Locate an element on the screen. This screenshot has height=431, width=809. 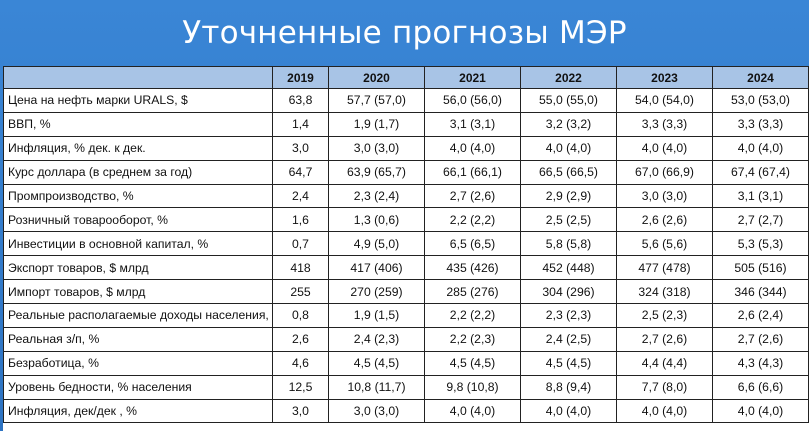
value-cell: 2,4 (2,5) is located at coordinates (568, 339).